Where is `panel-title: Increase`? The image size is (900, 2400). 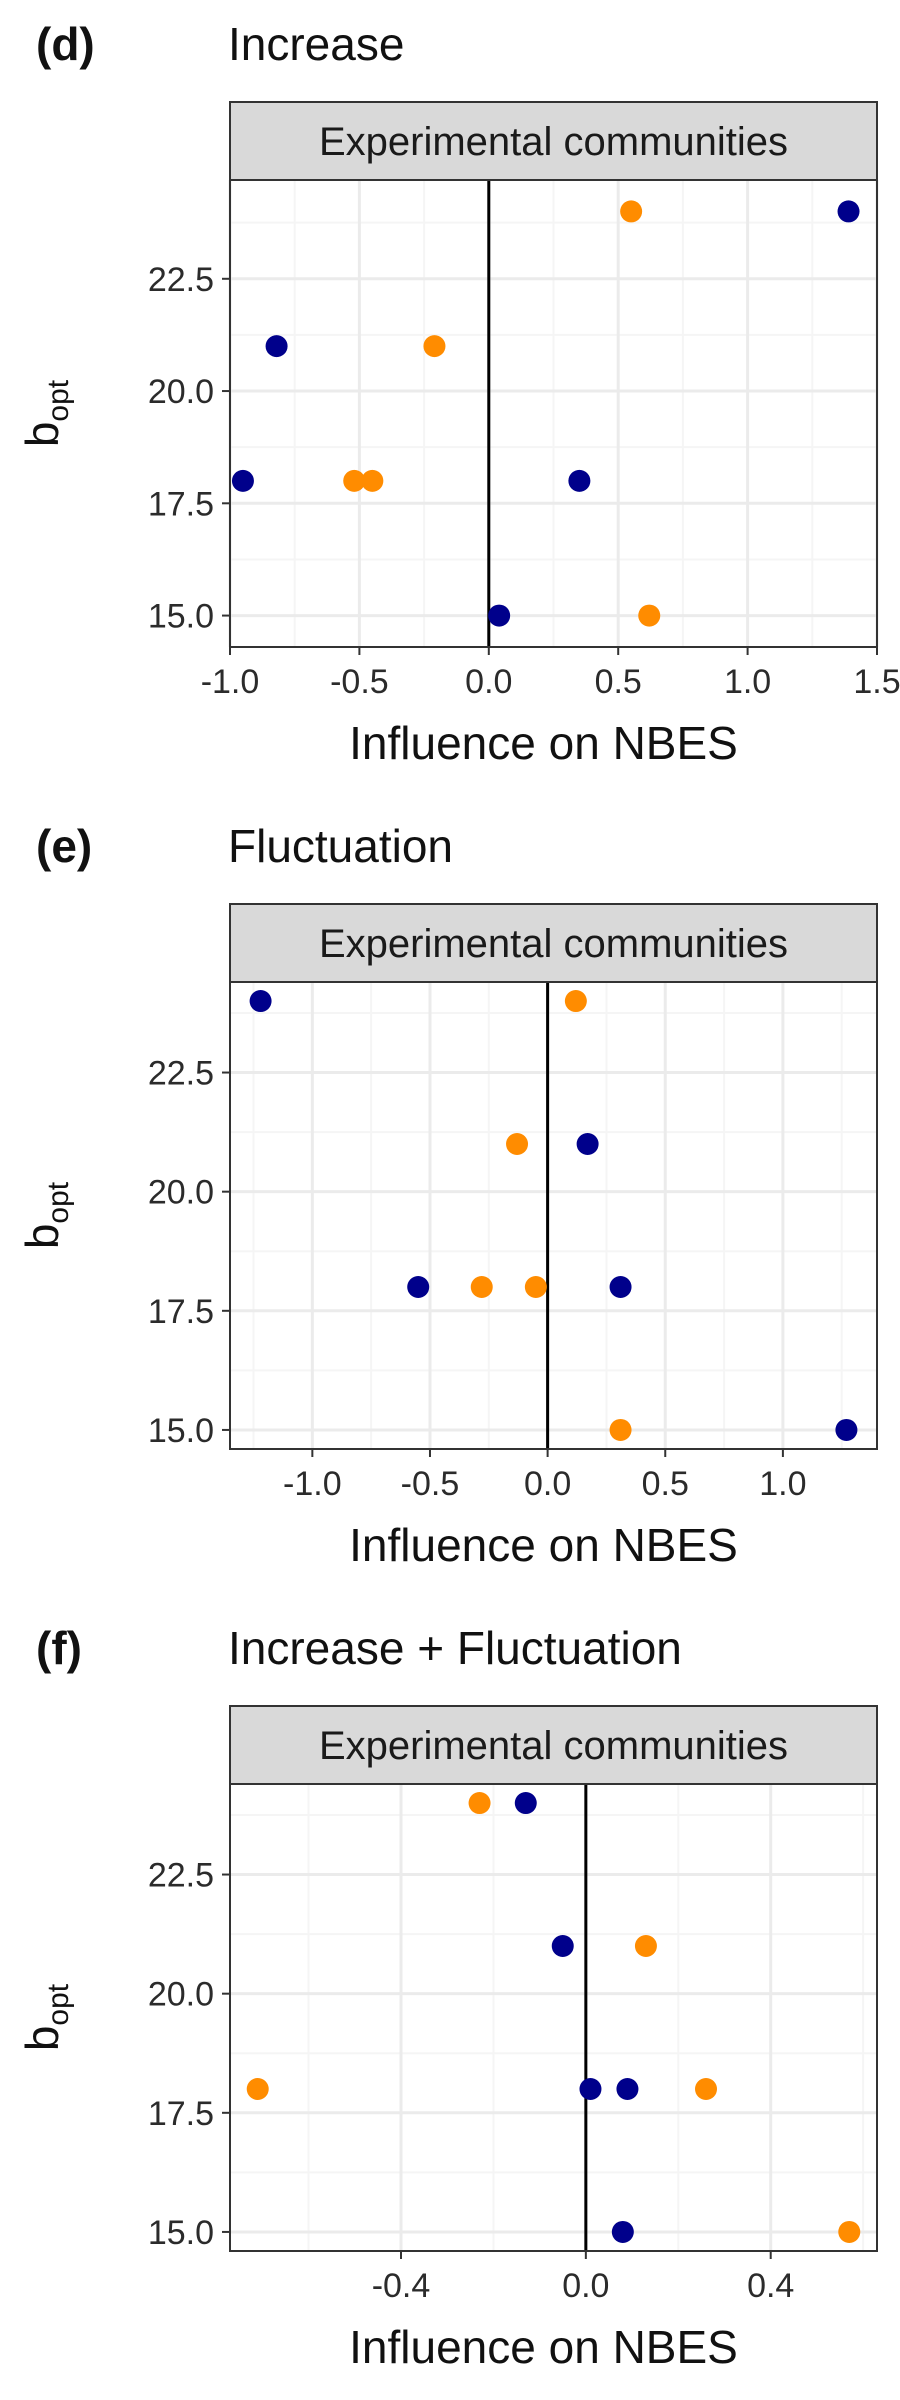
panel-title: Increase is located at coordinates (316, 44).